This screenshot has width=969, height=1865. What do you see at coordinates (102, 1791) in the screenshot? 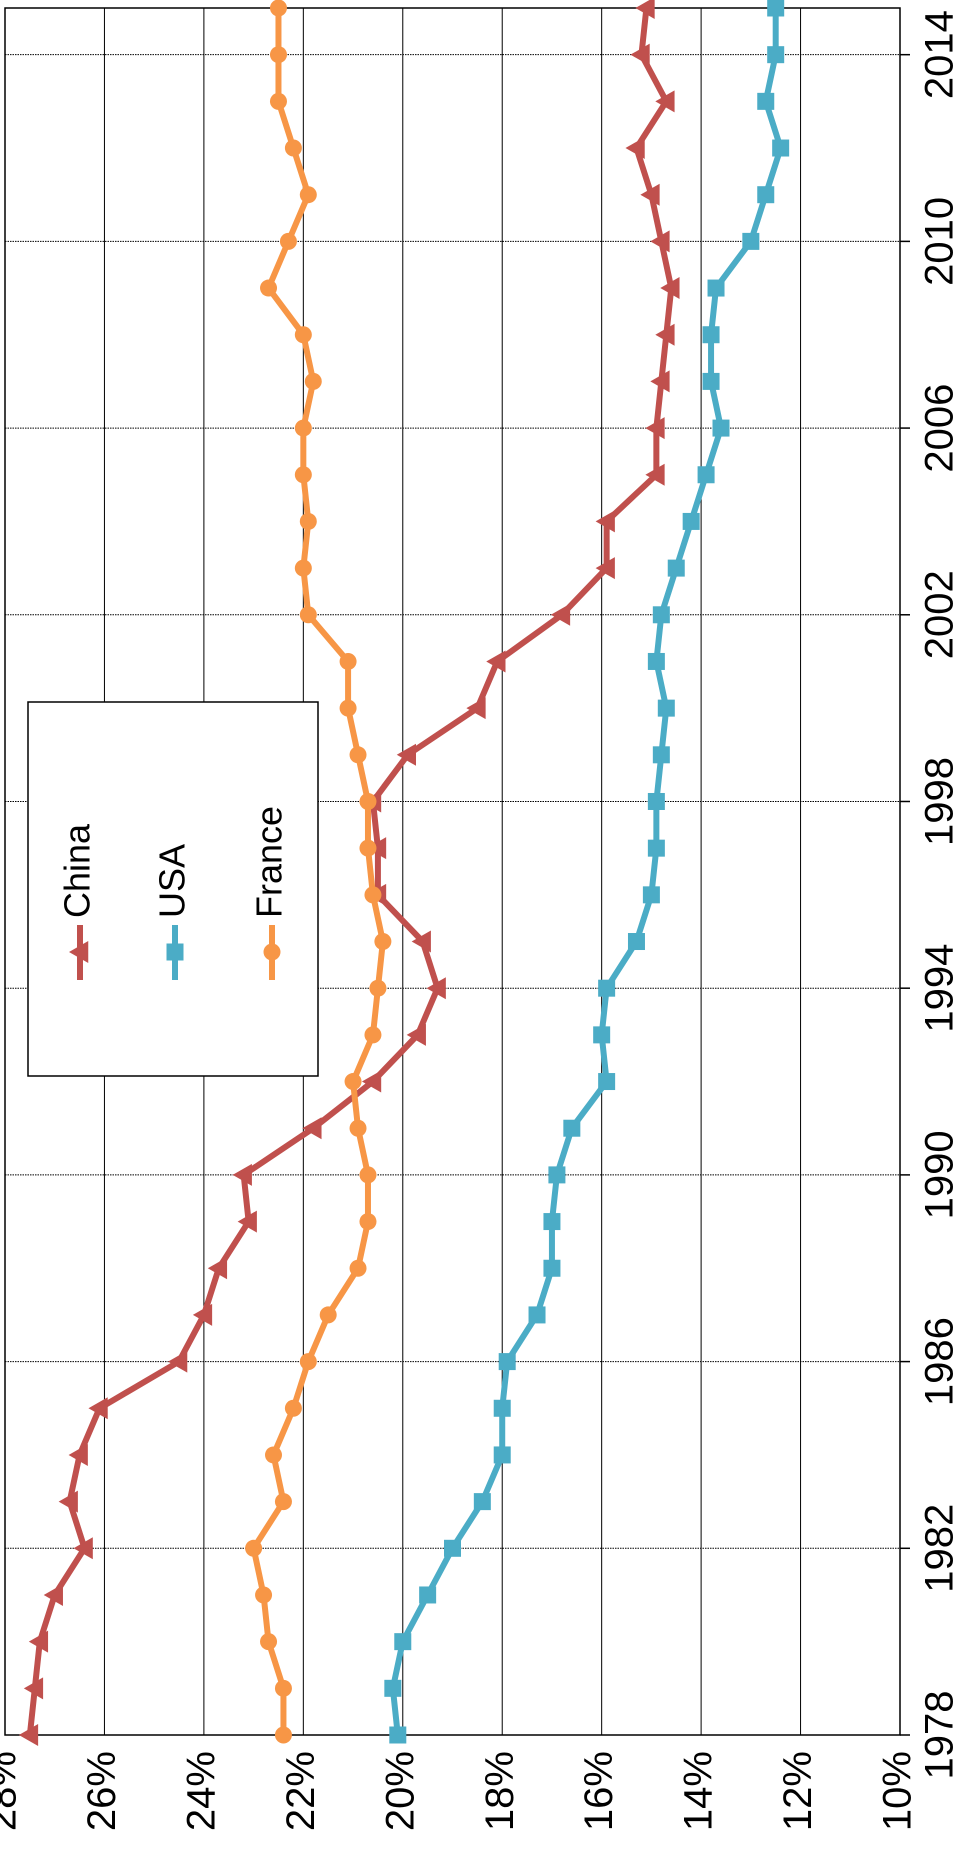
I see `y-tick-label: 26%` at bounding box center [102, 1791].